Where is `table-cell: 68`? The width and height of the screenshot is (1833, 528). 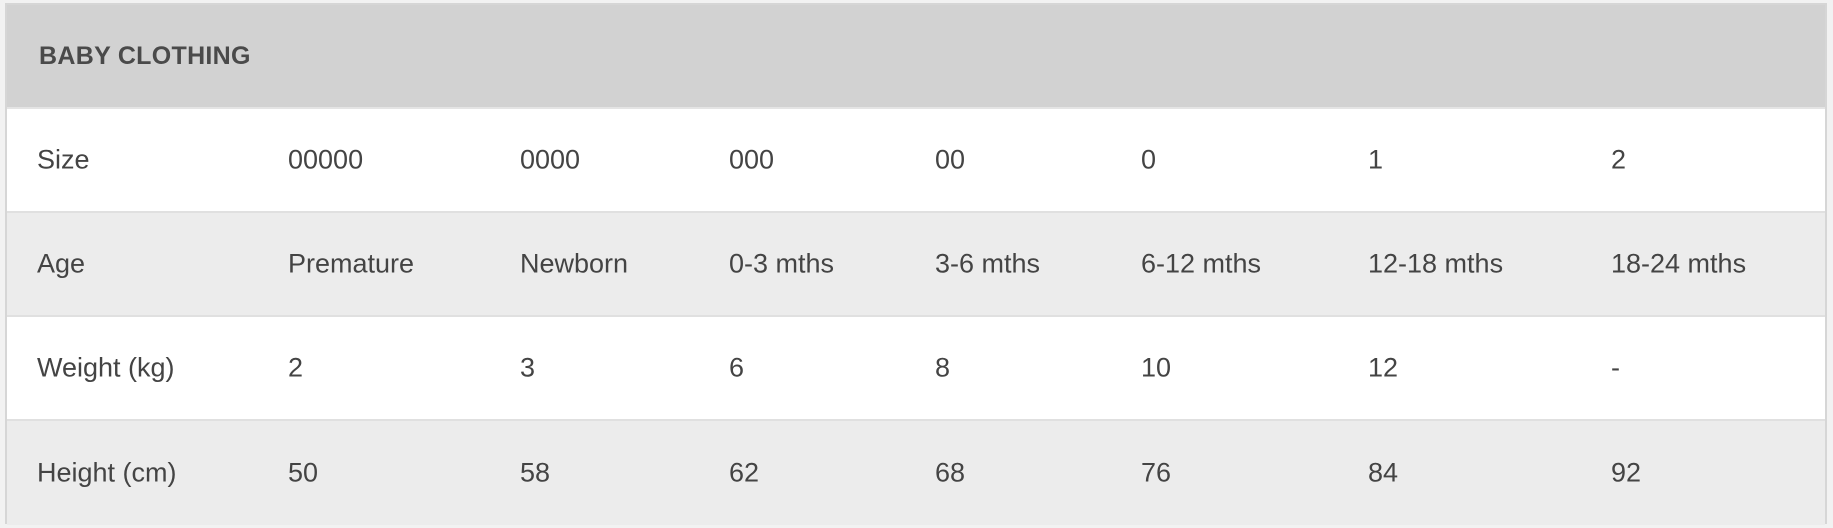 table-cell: 68 is located at coordinates (950, 472).